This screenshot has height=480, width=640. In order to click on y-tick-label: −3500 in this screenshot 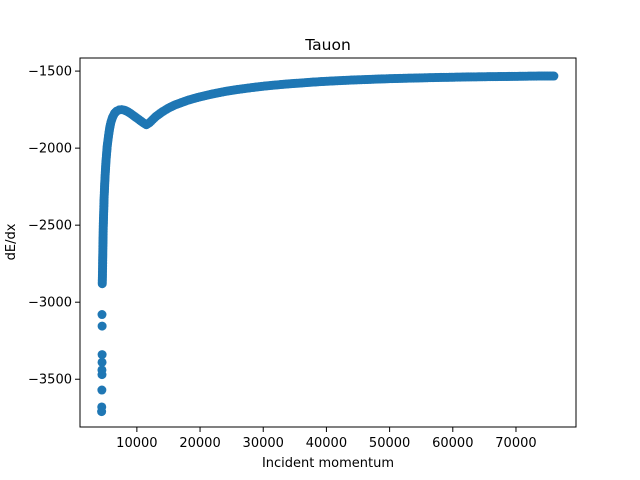, I will do `click(50, 380)`.